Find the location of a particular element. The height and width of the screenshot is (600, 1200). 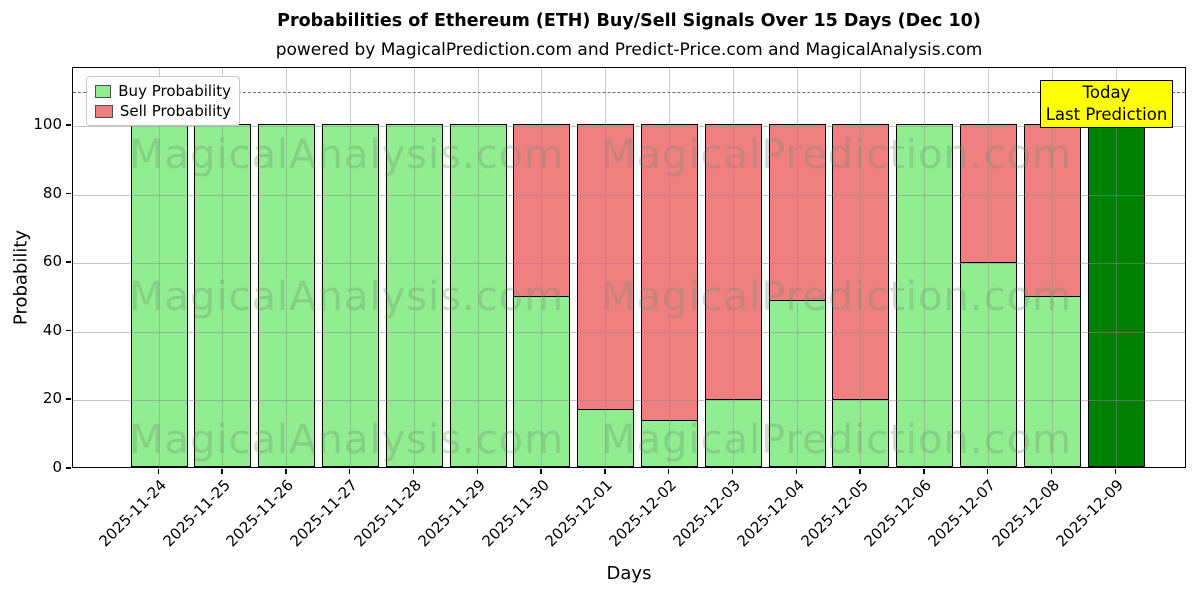

x-tick-label-text: 2025-11-26 is located at coordinates (260, 513).